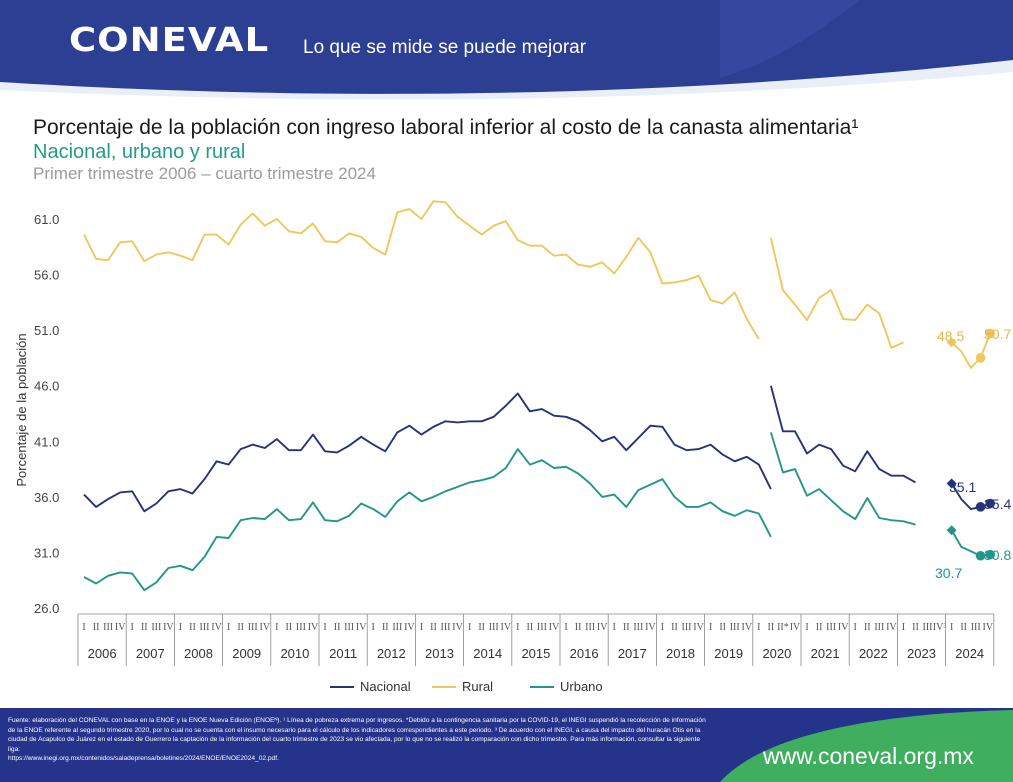  What do you see at coordinates (445, 47) in the screenshot?
I see `tagline: Lo que se mide se puede mejorar` at bounding box center [445, 47].